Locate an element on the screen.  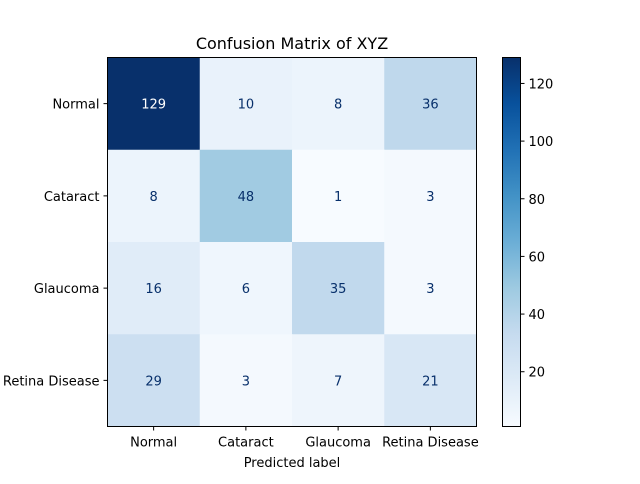
chart-title: Confusion Matrix of XYZ is located at coordinates (292, 43).